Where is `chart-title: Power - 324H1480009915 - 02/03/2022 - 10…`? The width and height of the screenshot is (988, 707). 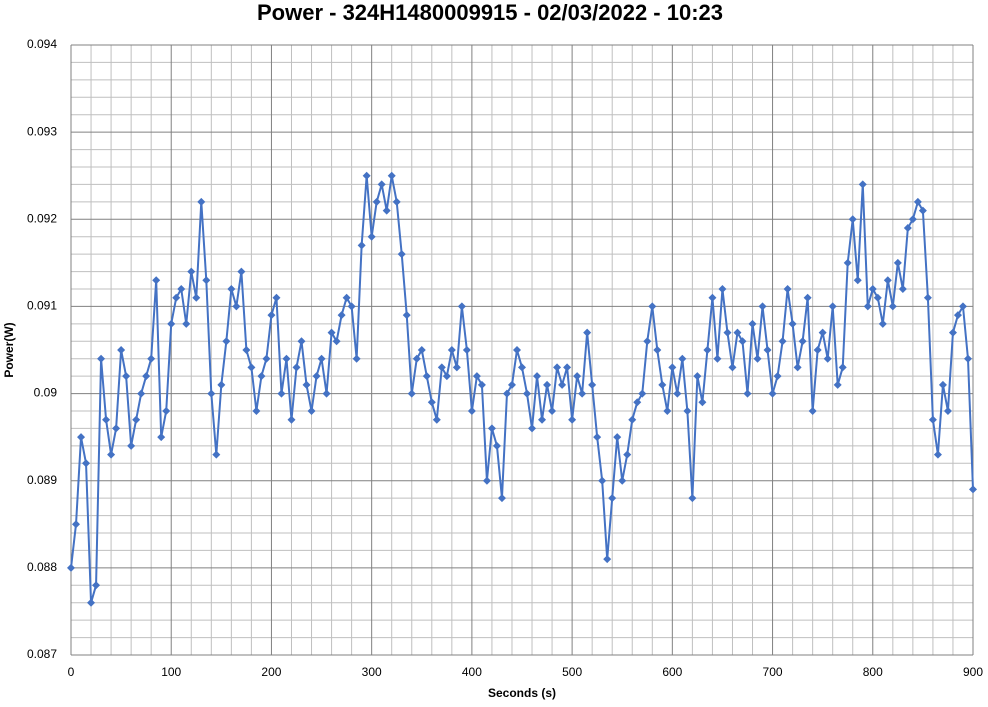 chart-title: Power - 324H1480009915 - 02/03/2022 - 10… is located at coordinates (490, 12).